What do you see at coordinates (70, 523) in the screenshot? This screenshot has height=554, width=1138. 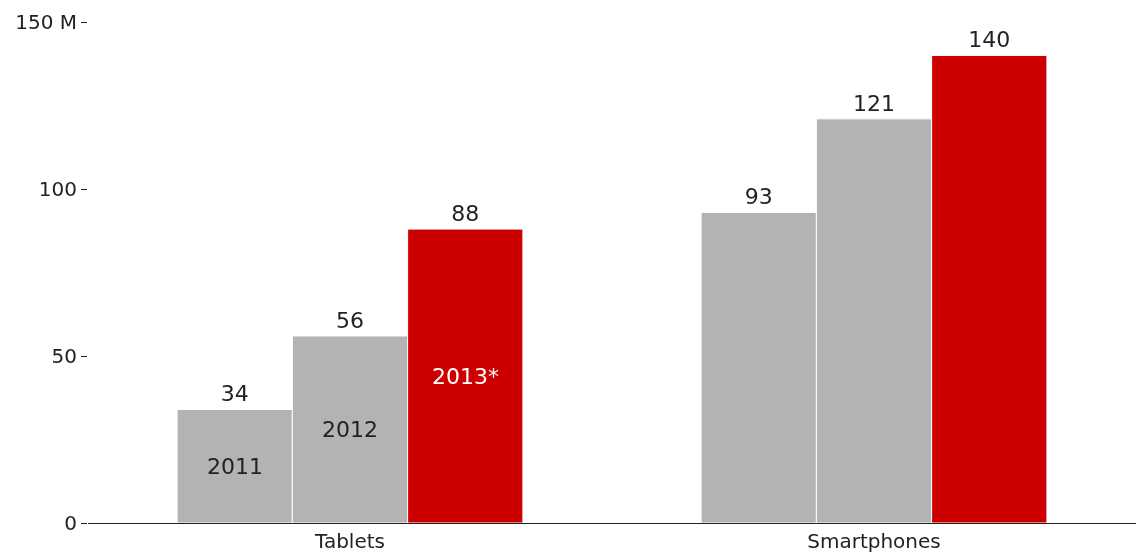 I see `y-tick-label: 0` at bounding box center [70, 523].